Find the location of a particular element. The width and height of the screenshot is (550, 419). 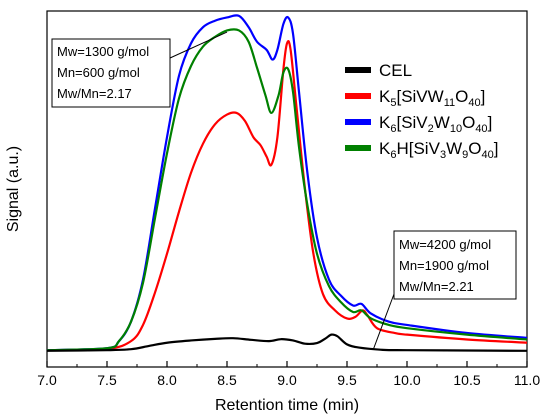

annotation-1-pointer is located at coordinates (198, 45).